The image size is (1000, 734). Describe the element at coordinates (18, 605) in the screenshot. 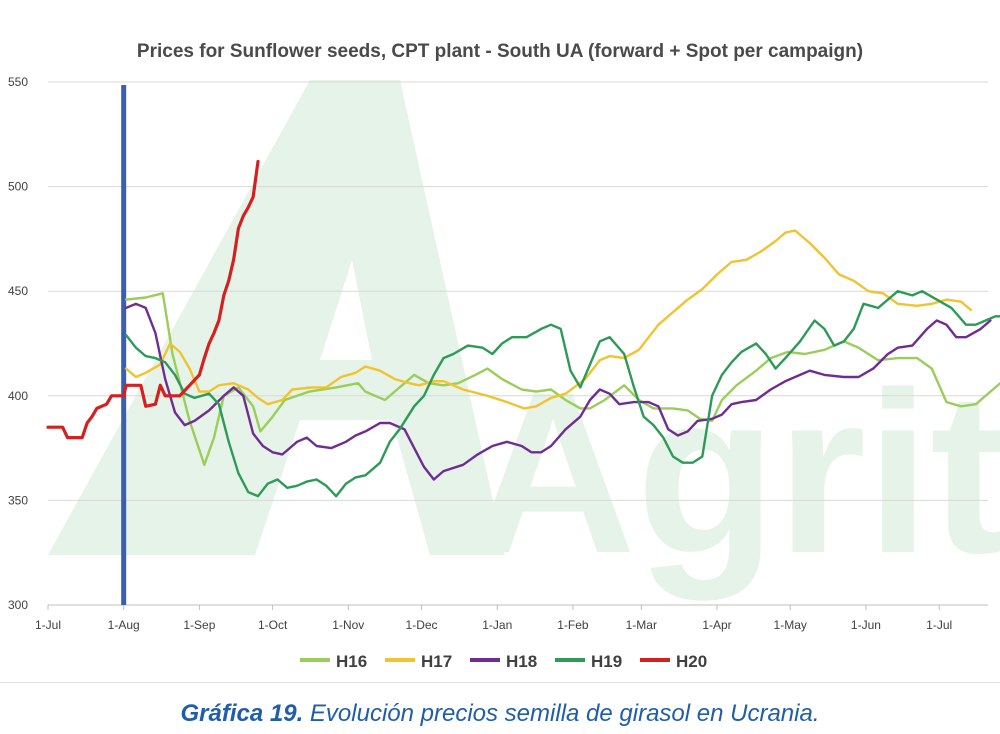

I see `y-tick-label: 300` at that location.